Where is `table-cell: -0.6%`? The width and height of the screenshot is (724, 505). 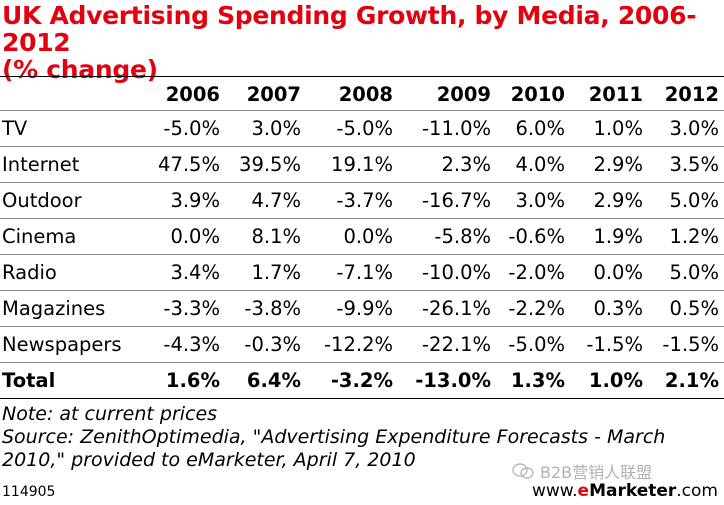 table-cell: -0.6% is located at coordinates (533, 236).